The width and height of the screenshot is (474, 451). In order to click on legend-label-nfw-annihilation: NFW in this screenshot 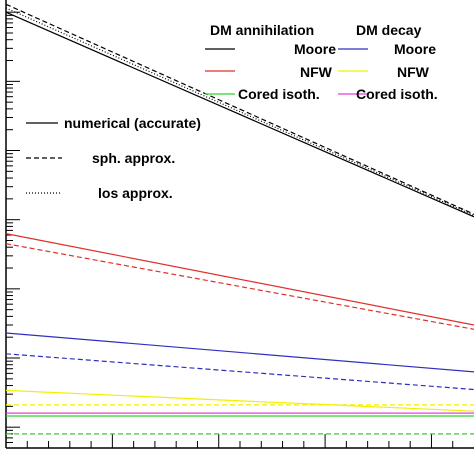, I will do `click(316, 72)`.